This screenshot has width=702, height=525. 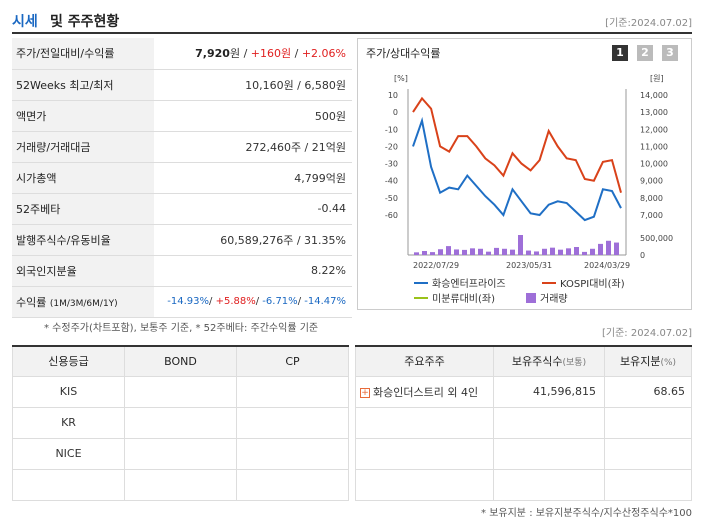 What do you see at coordinates (83, 147) in the screenshot?
I see `info-label: 거래량/거래대금` at bounding box center [83, 147].